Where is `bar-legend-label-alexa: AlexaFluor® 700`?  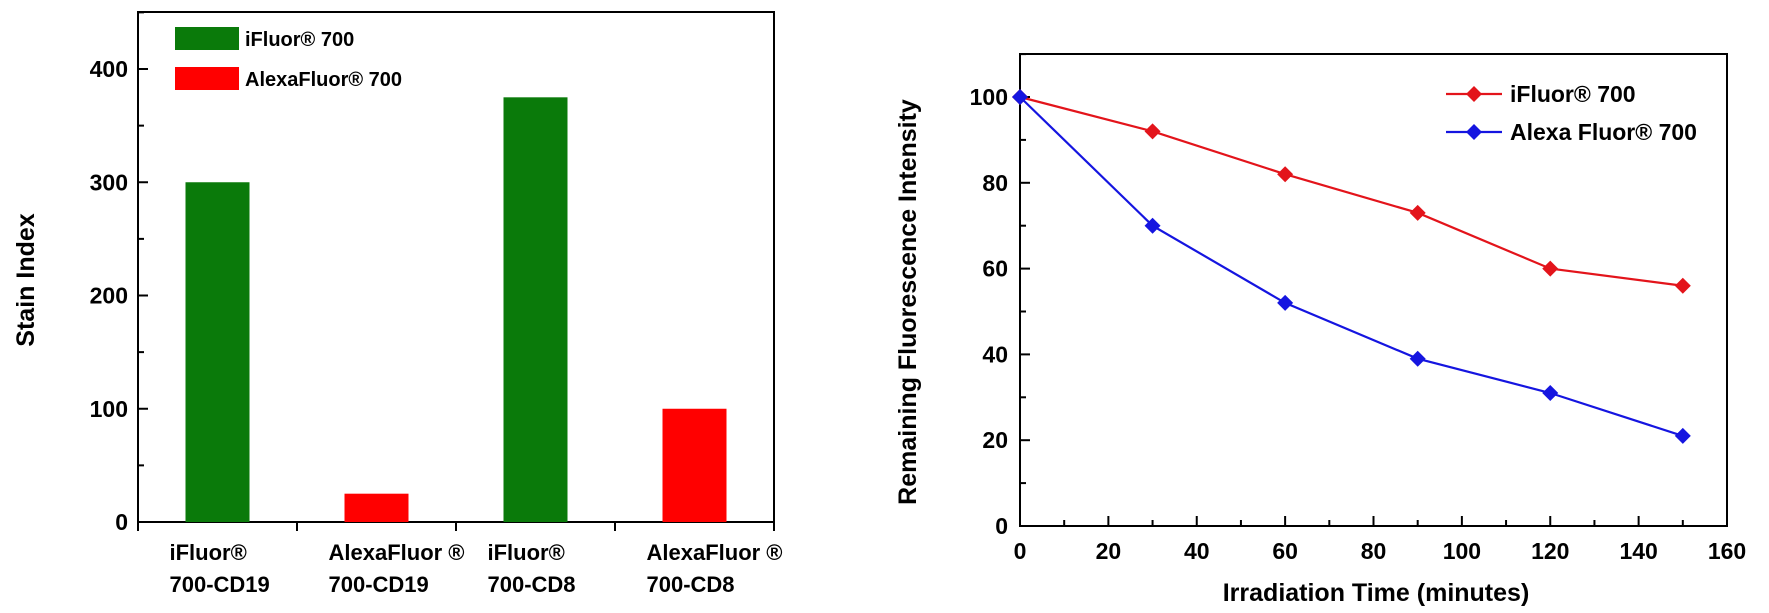 bar-legend-label-alexa: AlexaFluor® 700 is located at coordinates (323, 80).